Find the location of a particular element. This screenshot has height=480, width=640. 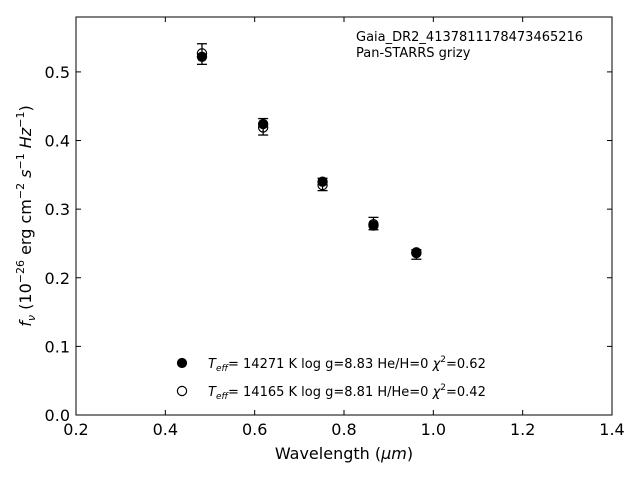

legend-label-open: Teff= 14165 K log g=8.81 H/He=0 χ2=0.42 is located at coordinates (347, 392).